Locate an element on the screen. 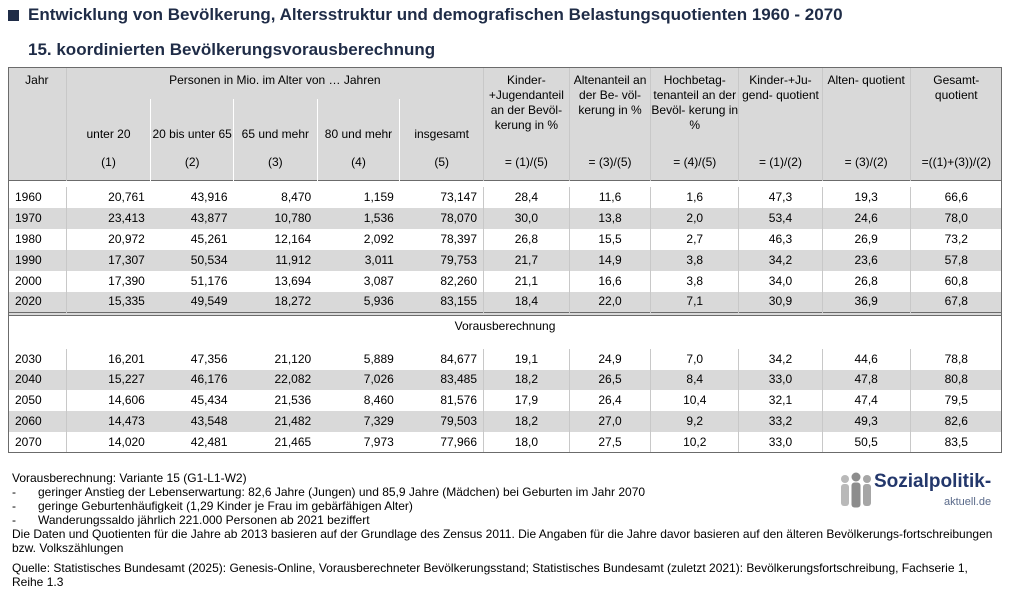 This screenshot has width=1012, height=607. value-cell: 21,7 is located at coordinates (526, 260).